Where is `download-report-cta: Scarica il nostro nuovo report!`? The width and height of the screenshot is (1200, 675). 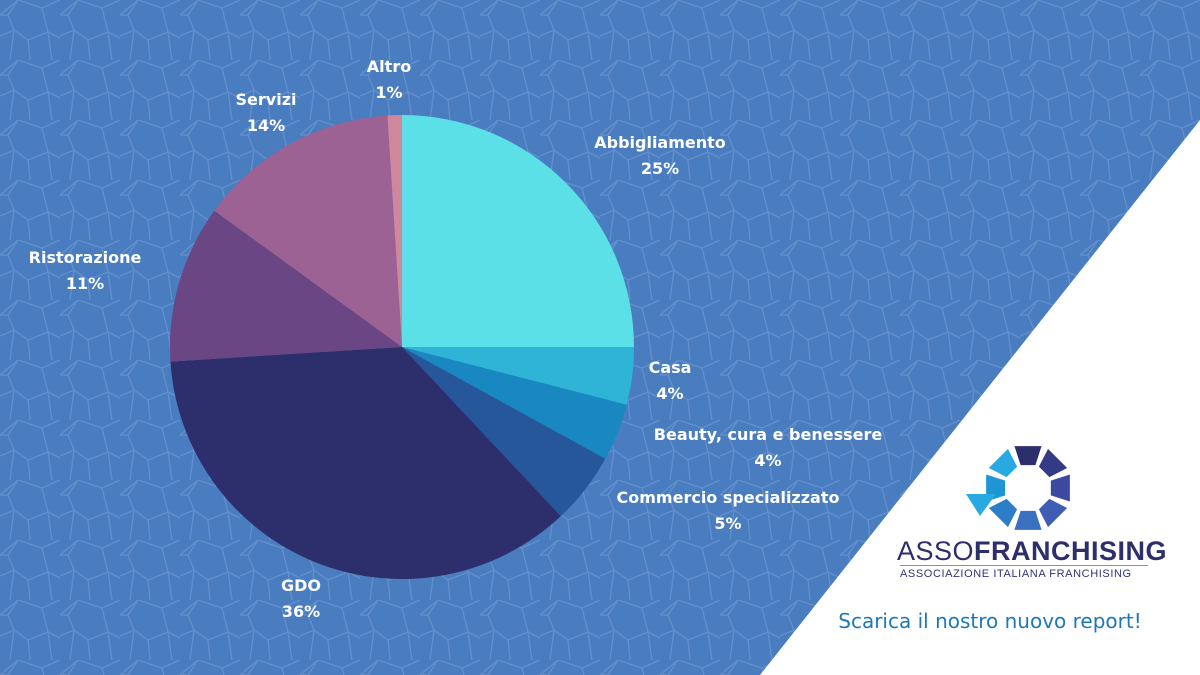 download-report-cta: Scarica il nostro nuovo report! is located at coordinates (990, 621).